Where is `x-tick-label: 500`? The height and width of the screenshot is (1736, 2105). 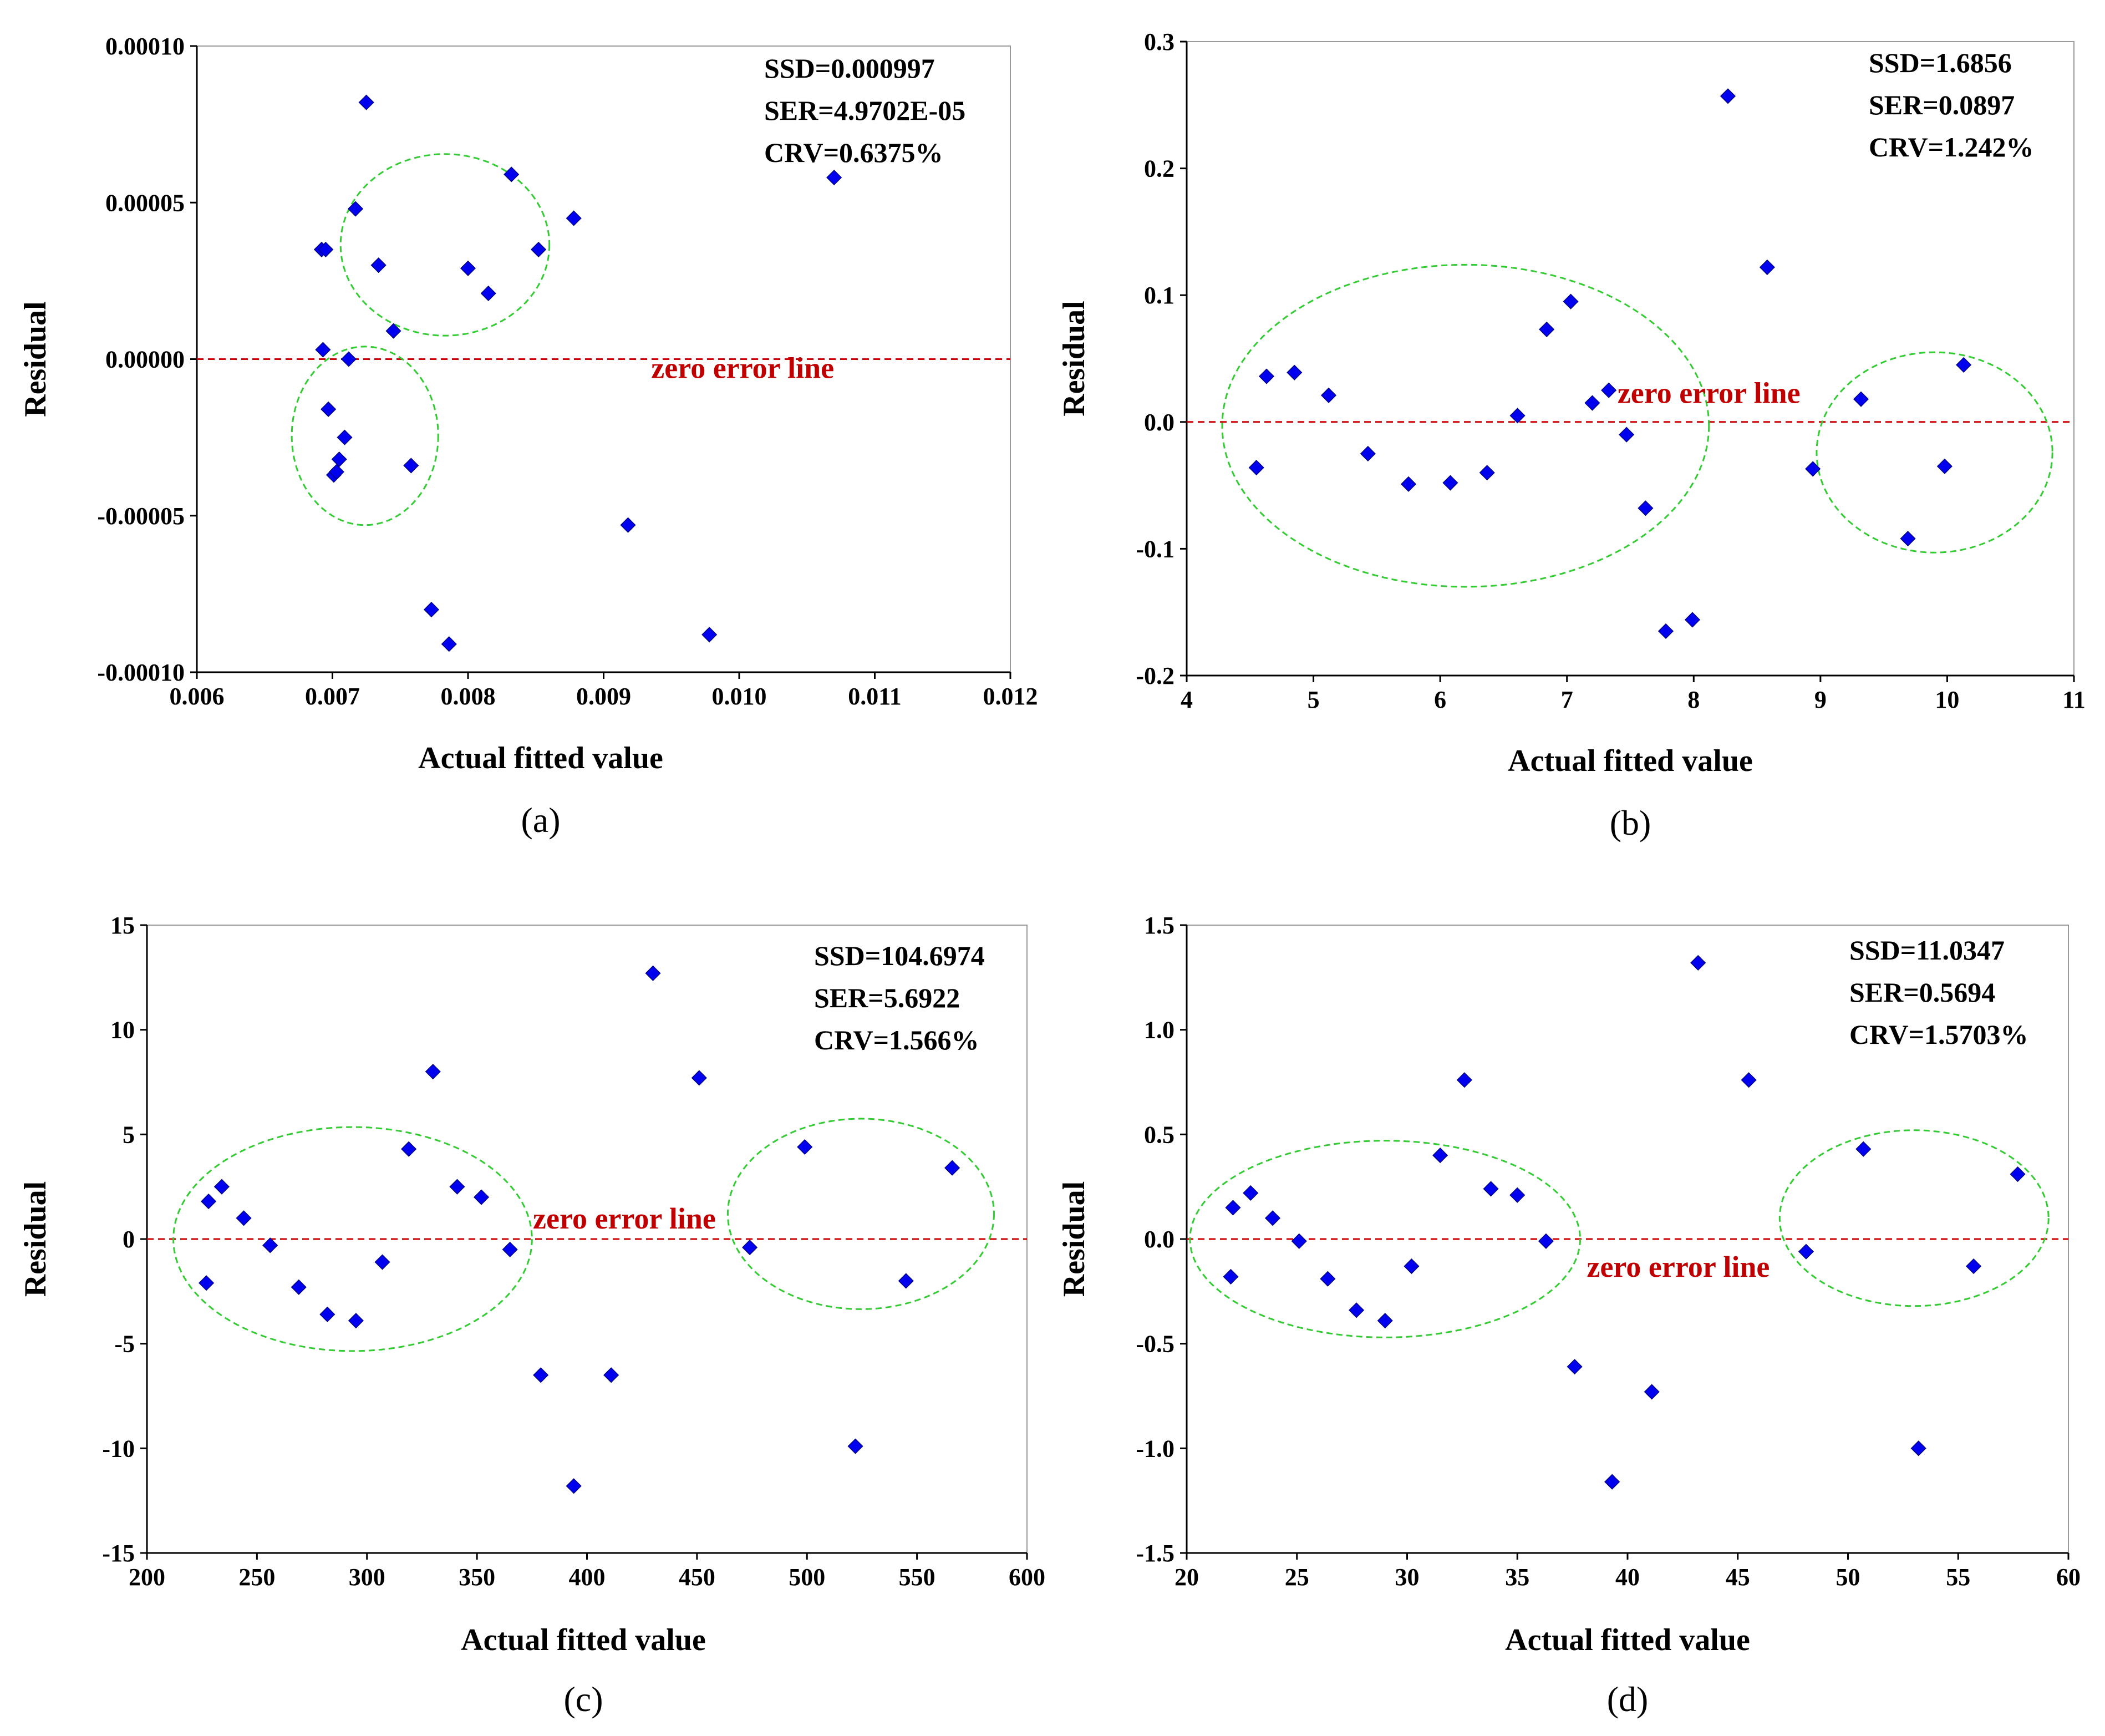 x-tick-label: 500 is located at coordinates (807, 1577).